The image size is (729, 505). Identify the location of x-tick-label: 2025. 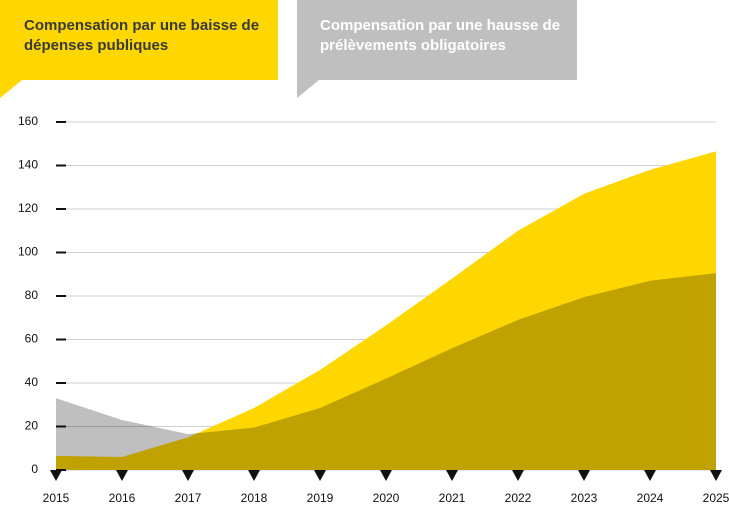
(716, 498).